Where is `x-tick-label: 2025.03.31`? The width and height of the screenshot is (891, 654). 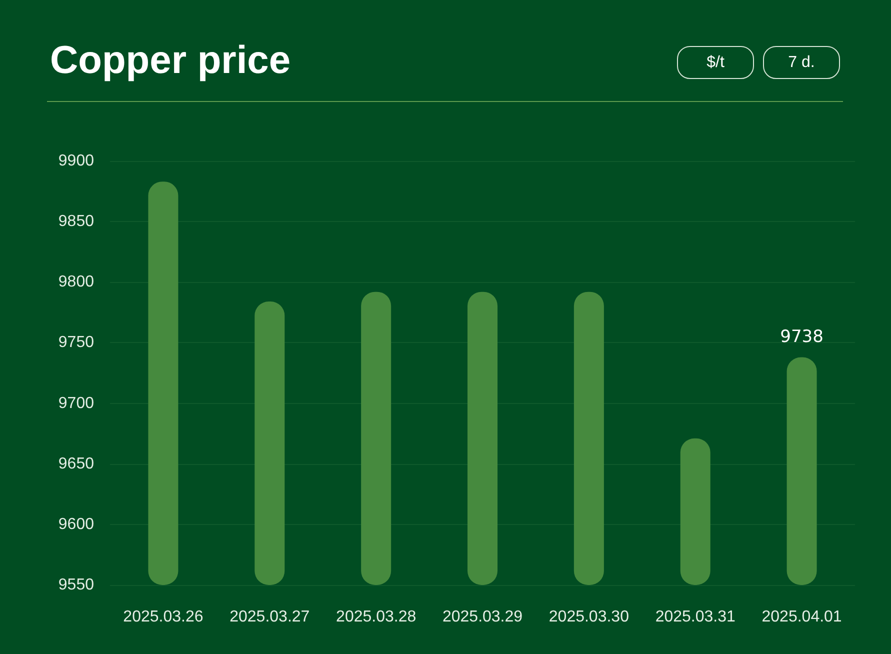 x-tick-label: 2025.03.31 is located at coordinates (695, 617).